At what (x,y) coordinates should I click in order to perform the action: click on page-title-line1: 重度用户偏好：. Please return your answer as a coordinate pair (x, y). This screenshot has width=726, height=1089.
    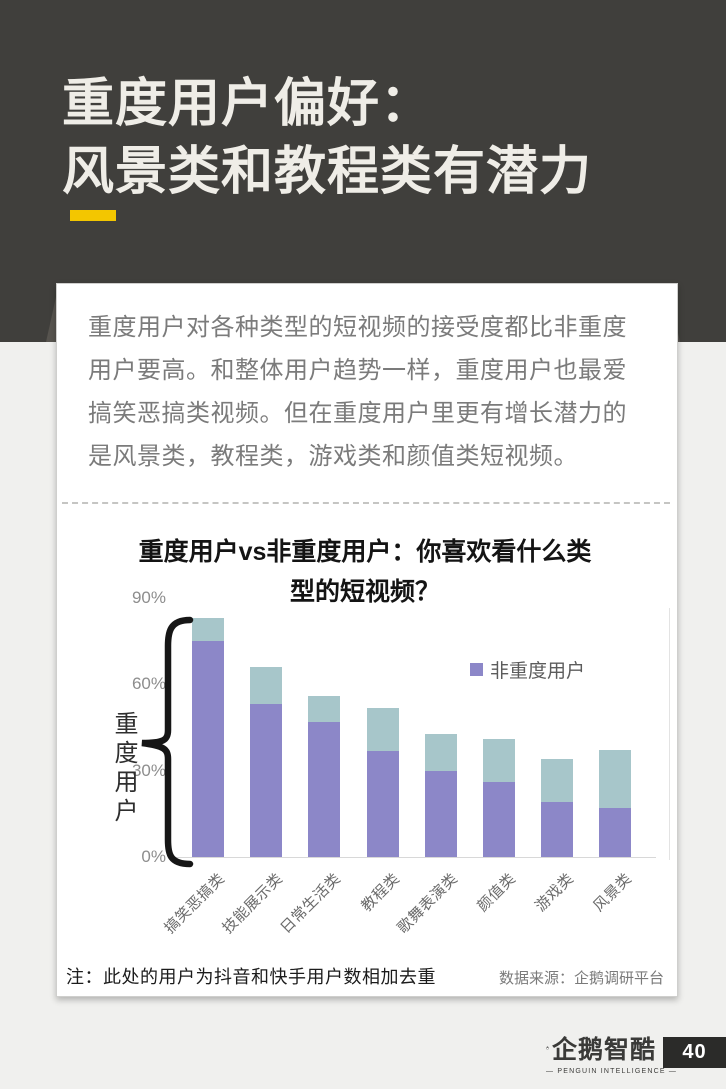
    Looking at the image, I should click on (248, 104).